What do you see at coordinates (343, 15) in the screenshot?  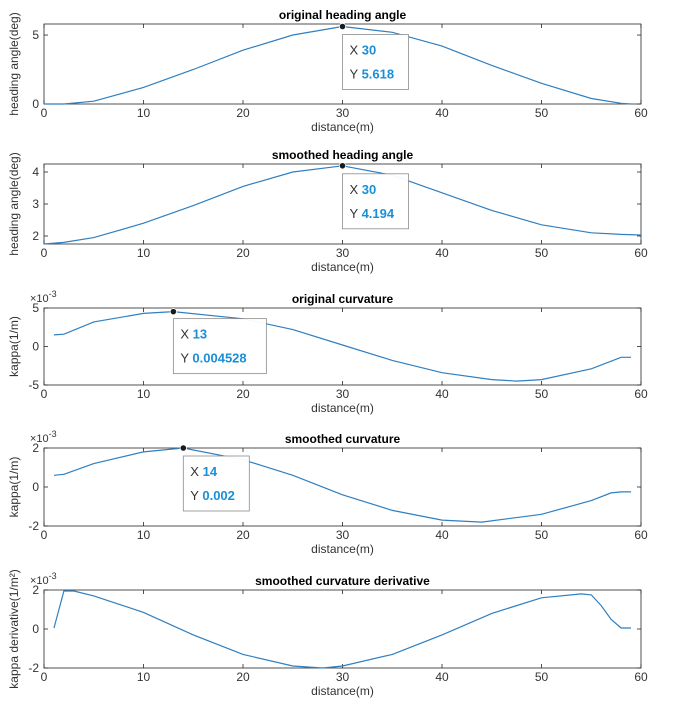 I see `chart-title: original heading angle` at bounding box center [343, 15].